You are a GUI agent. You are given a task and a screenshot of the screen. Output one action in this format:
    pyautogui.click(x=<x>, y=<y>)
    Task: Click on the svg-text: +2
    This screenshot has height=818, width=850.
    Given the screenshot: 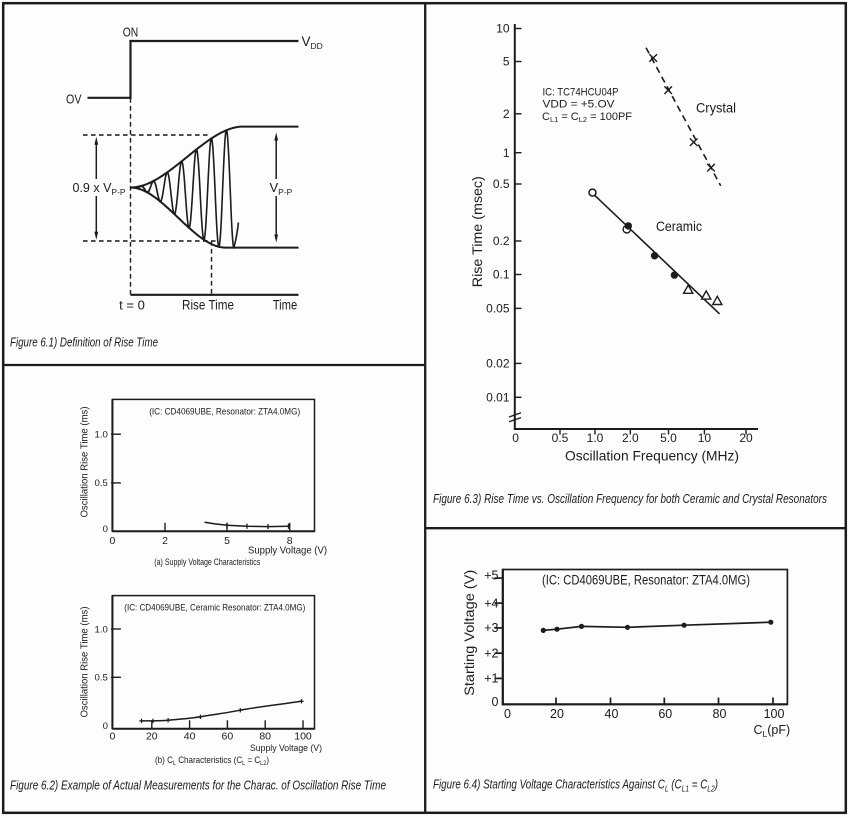 What is the action you would take?
    pyautogui.click(x=491, y=653)
    